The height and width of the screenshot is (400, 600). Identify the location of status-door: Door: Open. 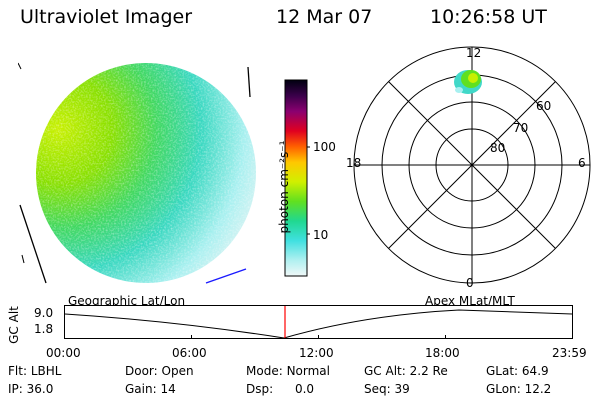
(159, 371).